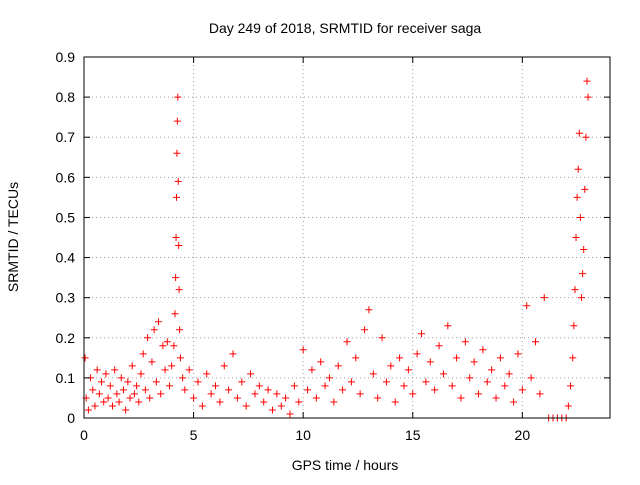 The width and height of the screenshot is (640, 485). What do you see at coordinates (84, 435) in the screenshot?
I see `x-tick-label: 0` at bounding box center [84, 435].